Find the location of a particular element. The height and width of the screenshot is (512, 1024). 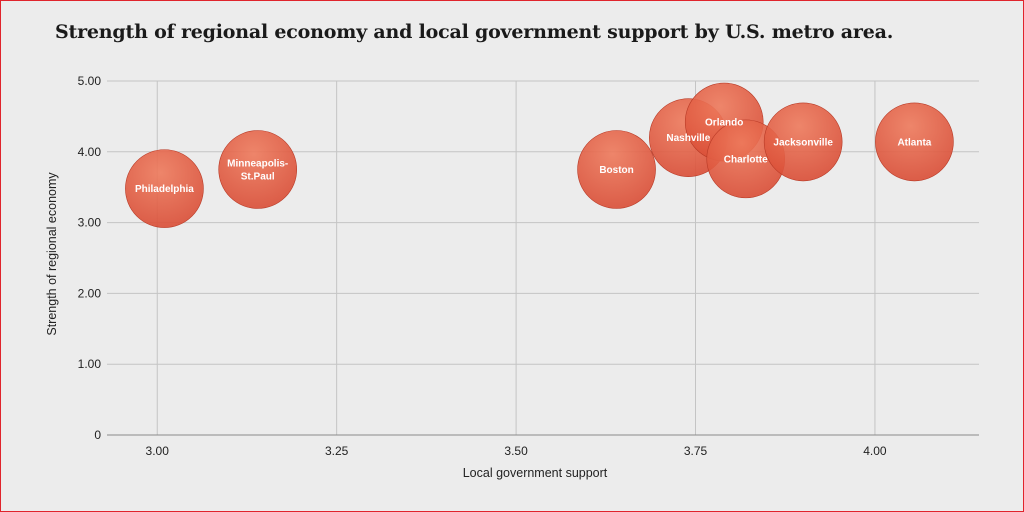

bubble-label: Nashville is located at coordinates (688, 138).